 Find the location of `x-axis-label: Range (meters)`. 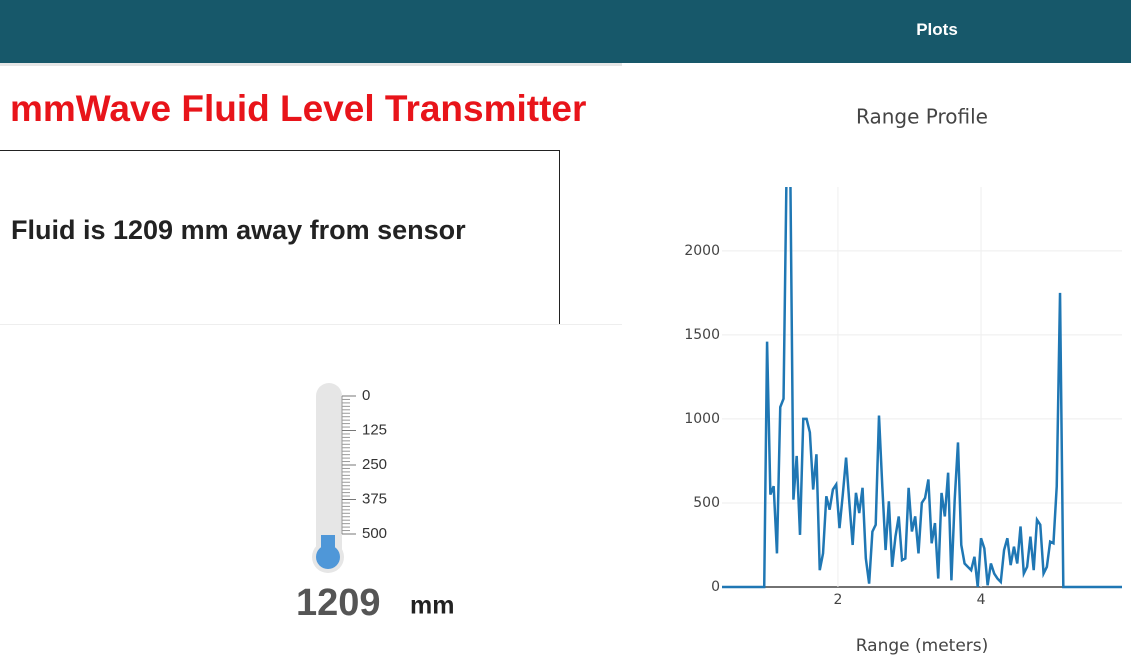

x-axis-label: Range (meters) is located at coordinates (922, 646).